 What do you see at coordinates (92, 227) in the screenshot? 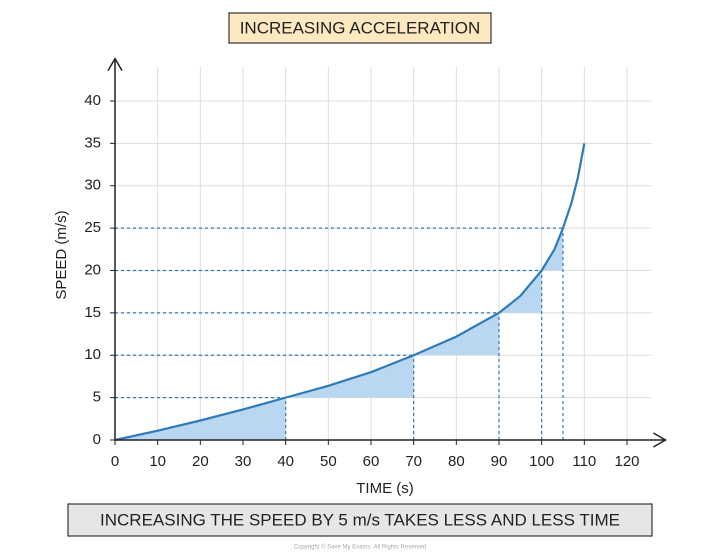
I see `y-tick-label: 25` at bounding box center [92, 227].